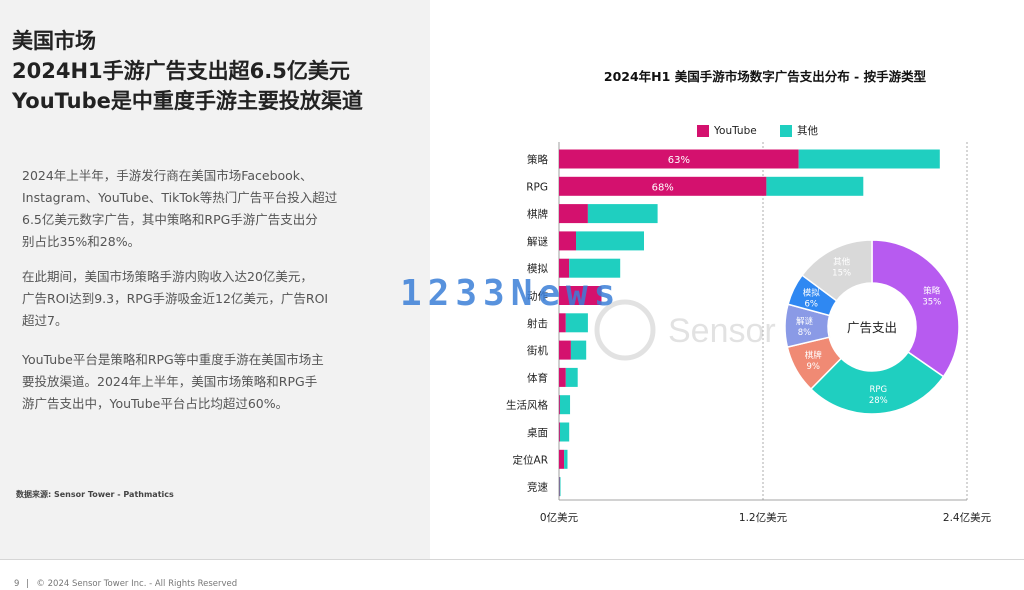 The width and height of the screenshot is (1024, 590). What do you see at coordinates (537, 432) in the screenshot?
I see `y-category-label: 桌面` at bounding box center [537, 432].